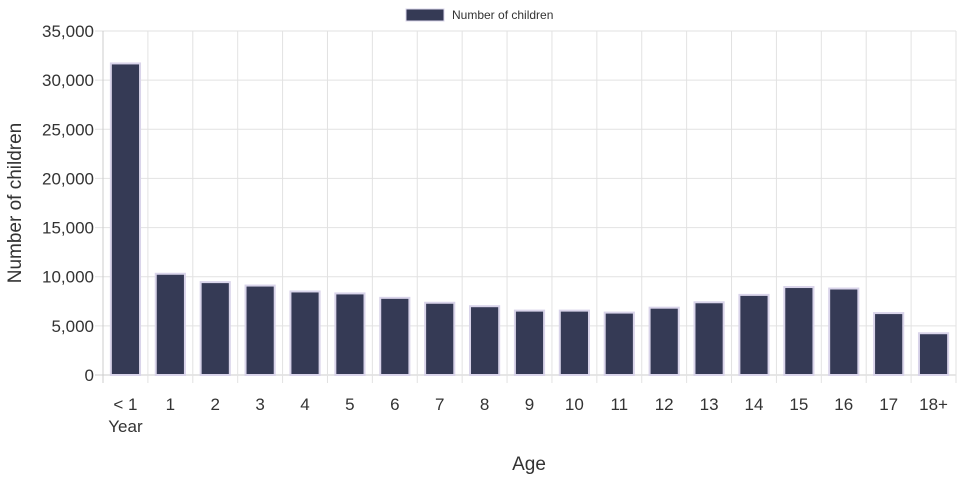  Describe the element at coordinates (68, 129) in the screenshot. I see `y-tick-label: 25,000` at that location.